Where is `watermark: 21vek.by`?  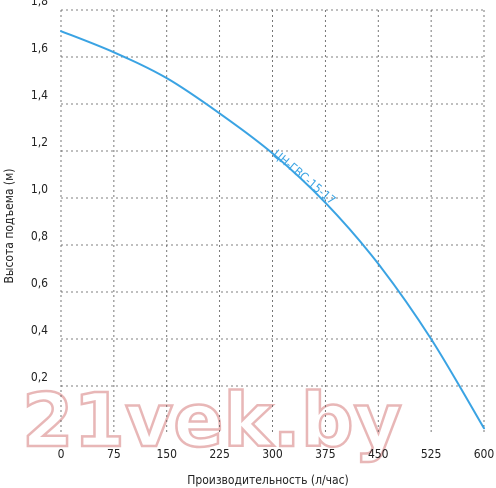
watermark: 21vek.by is located at coordinates (212, 421).